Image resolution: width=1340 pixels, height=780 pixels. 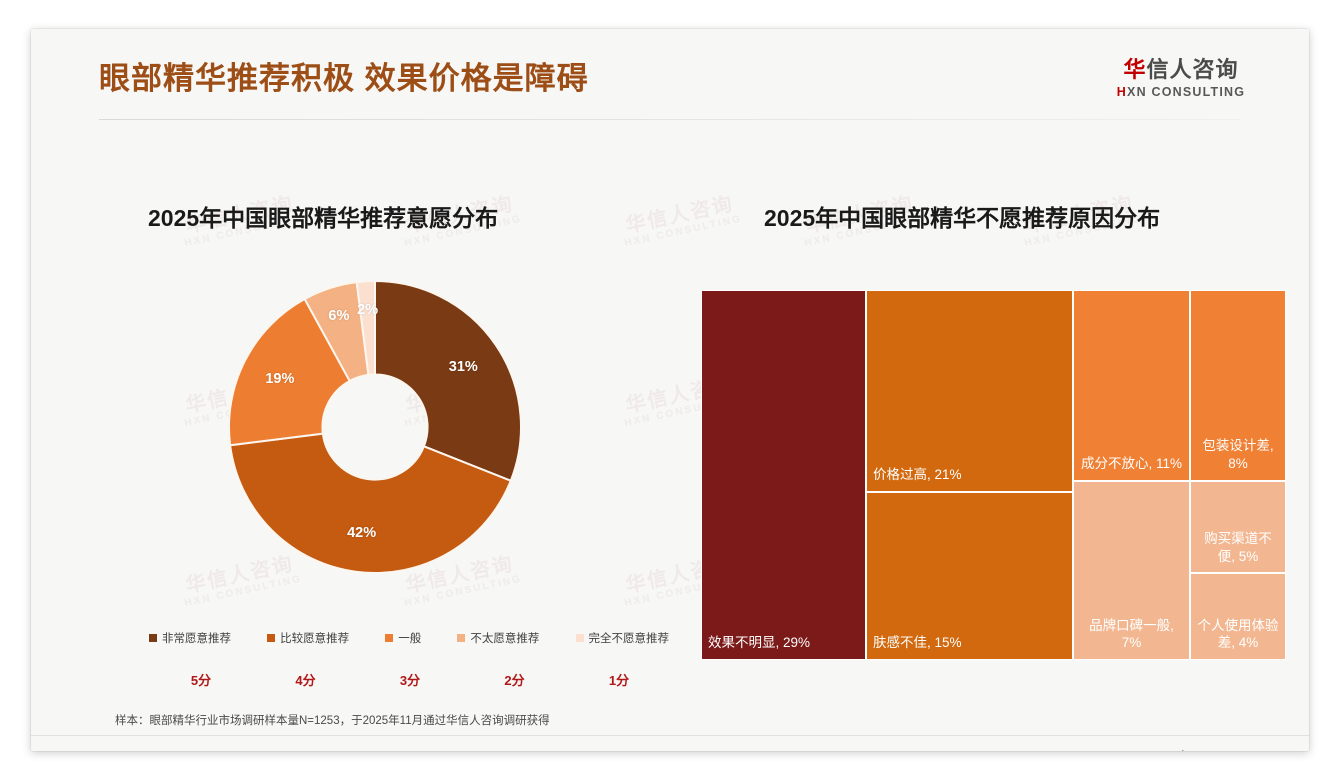 I want to click on legend-label: 非常愿意推荐, so click(x=196, y=639).